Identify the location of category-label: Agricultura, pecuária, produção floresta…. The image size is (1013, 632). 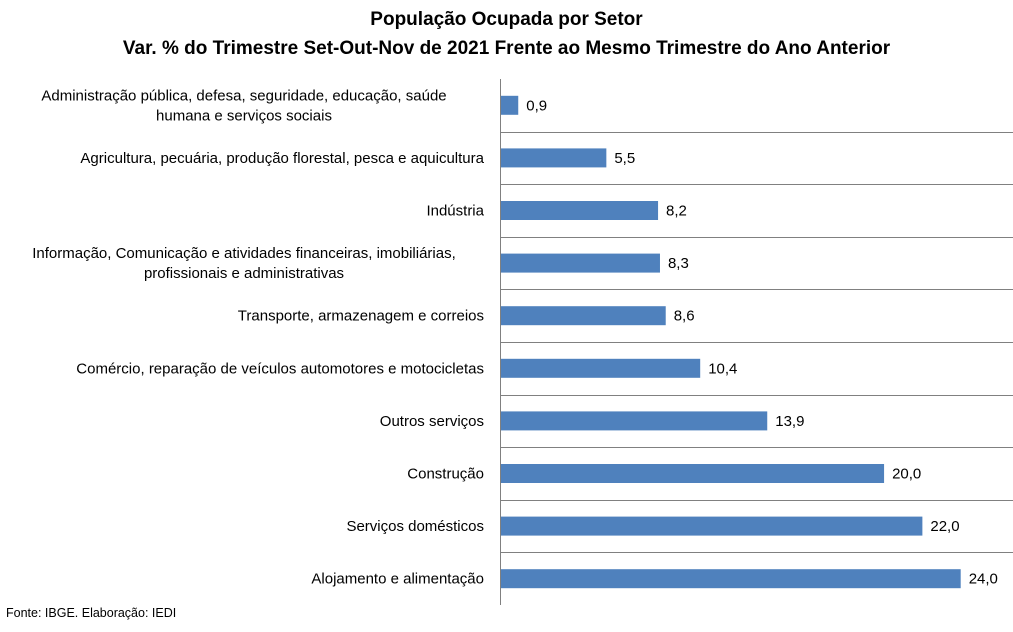
(282, 158).